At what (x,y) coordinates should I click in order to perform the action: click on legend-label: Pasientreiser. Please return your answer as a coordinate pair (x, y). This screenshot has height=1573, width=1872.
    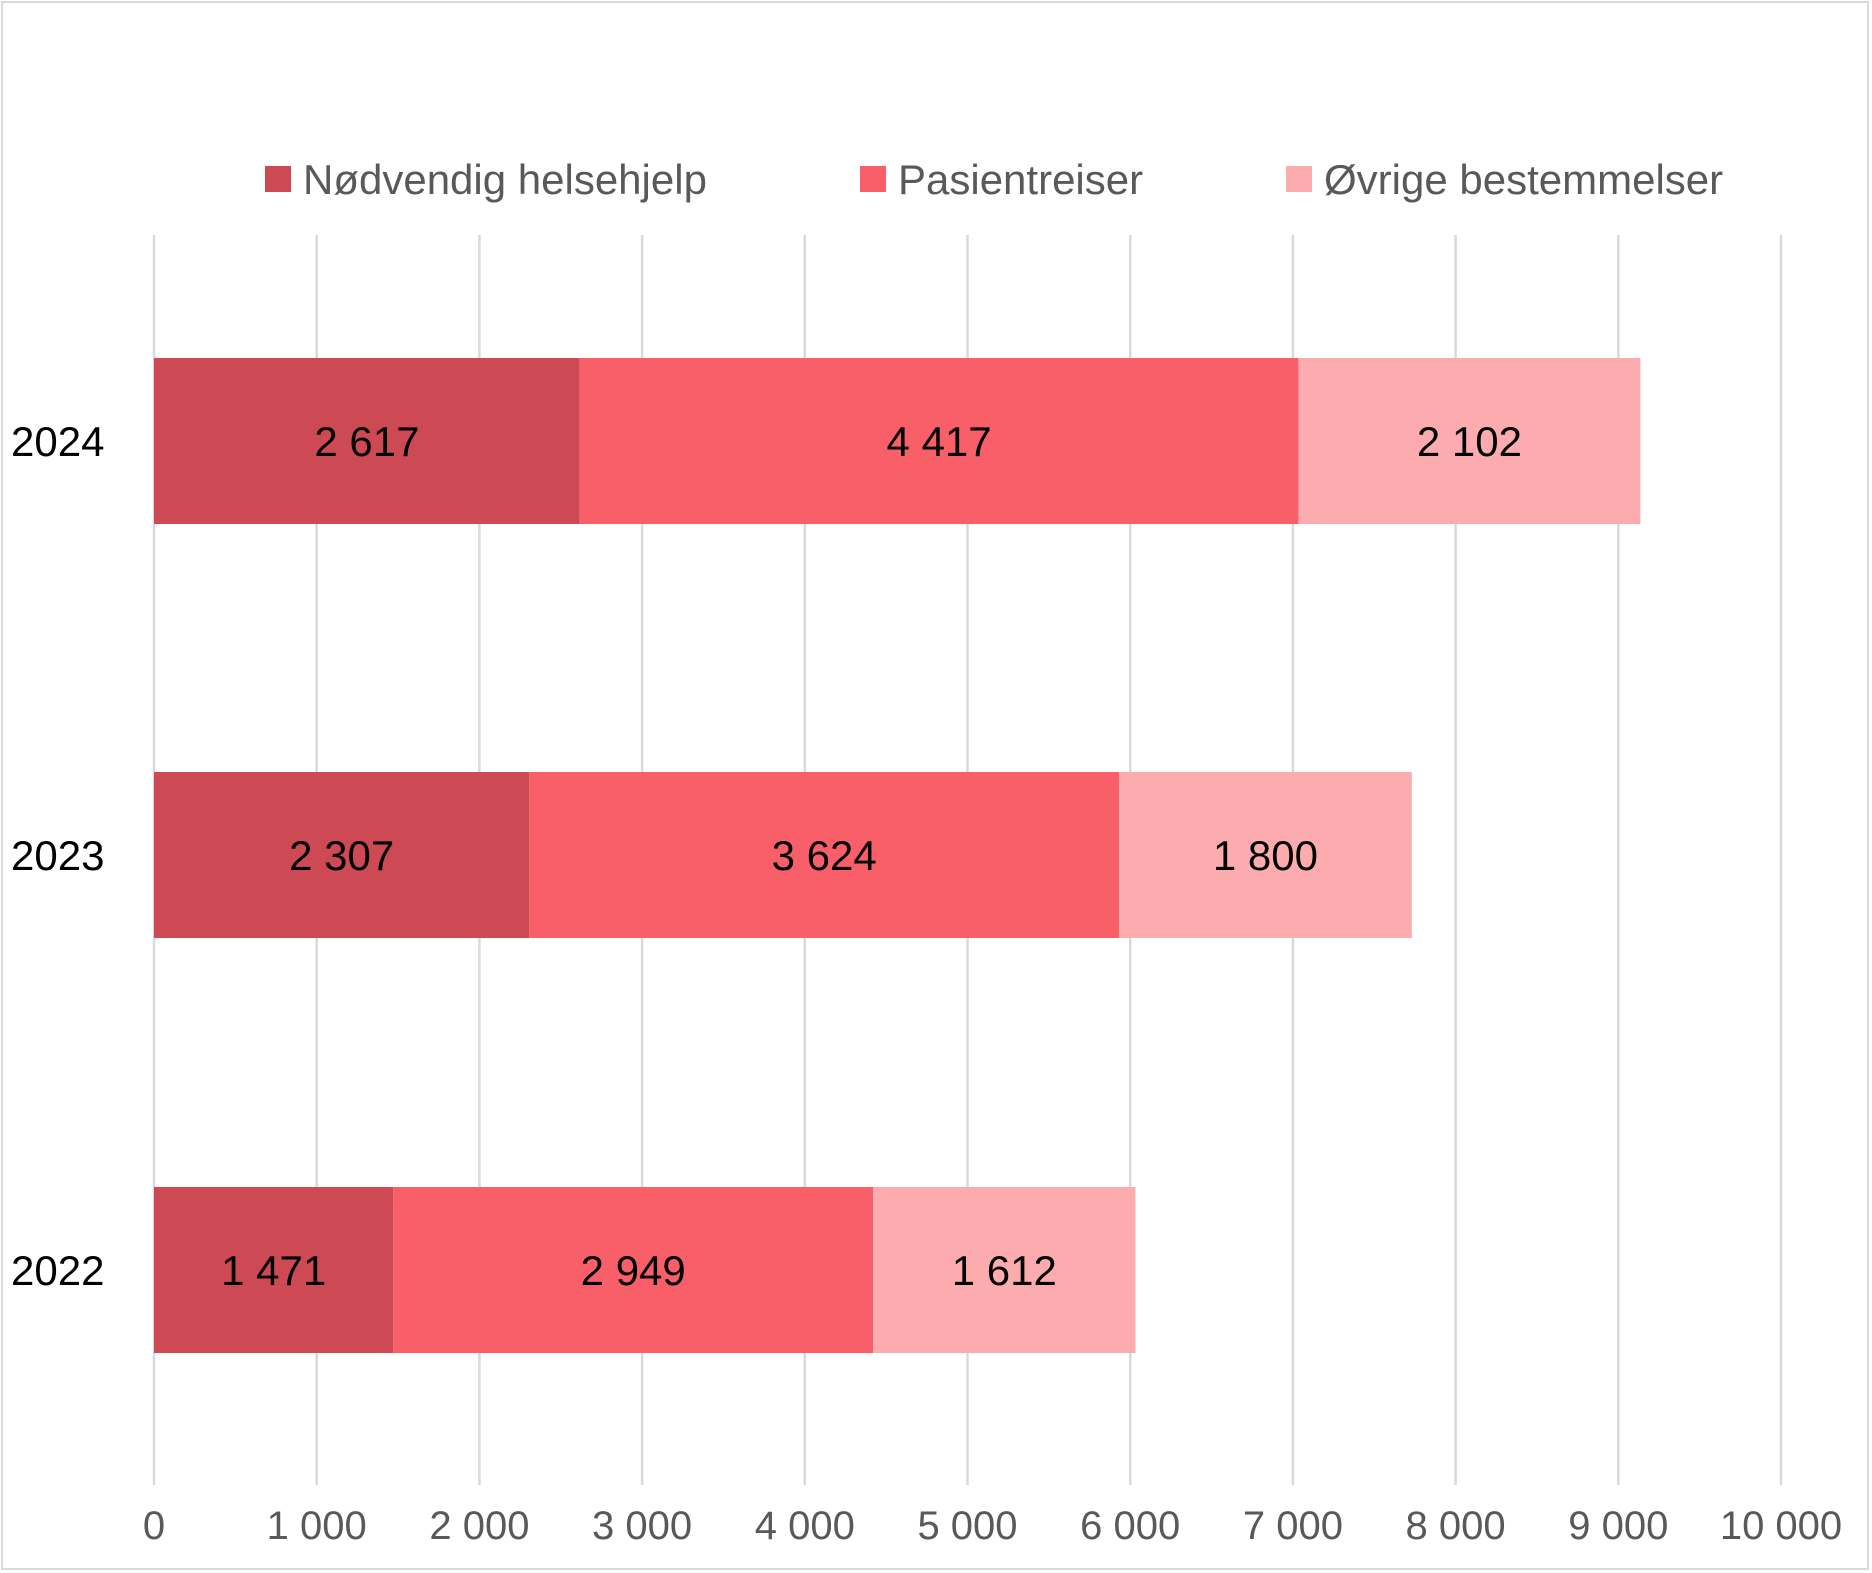
    Looking at the image, I should click on (1020, 179).